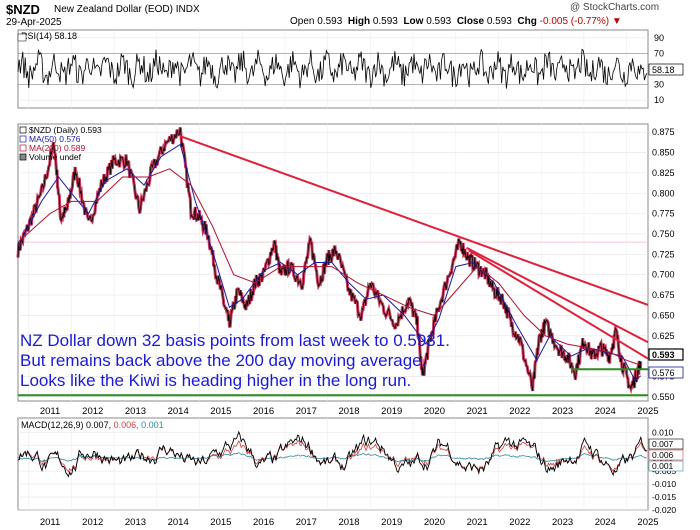 This screenshot has width=700, height=530. I want to click on exchange: INDX, so click(187, 9).